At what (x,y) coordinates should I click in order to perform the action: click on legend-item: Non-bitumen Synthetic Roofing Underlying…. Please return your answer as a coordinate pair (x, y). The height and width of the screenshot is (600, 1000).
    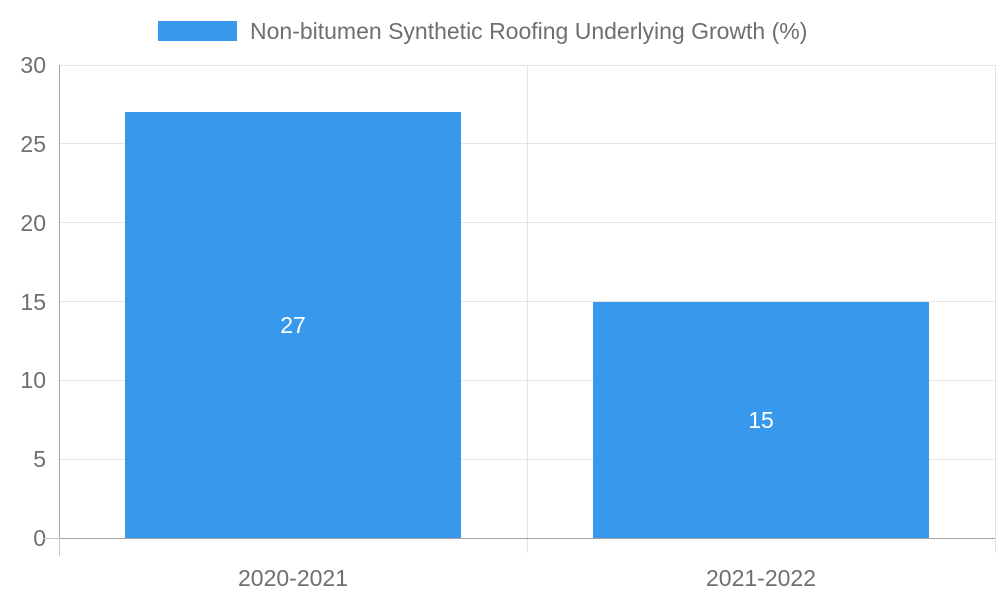
    Looking at the image, I should click on (482, 31).